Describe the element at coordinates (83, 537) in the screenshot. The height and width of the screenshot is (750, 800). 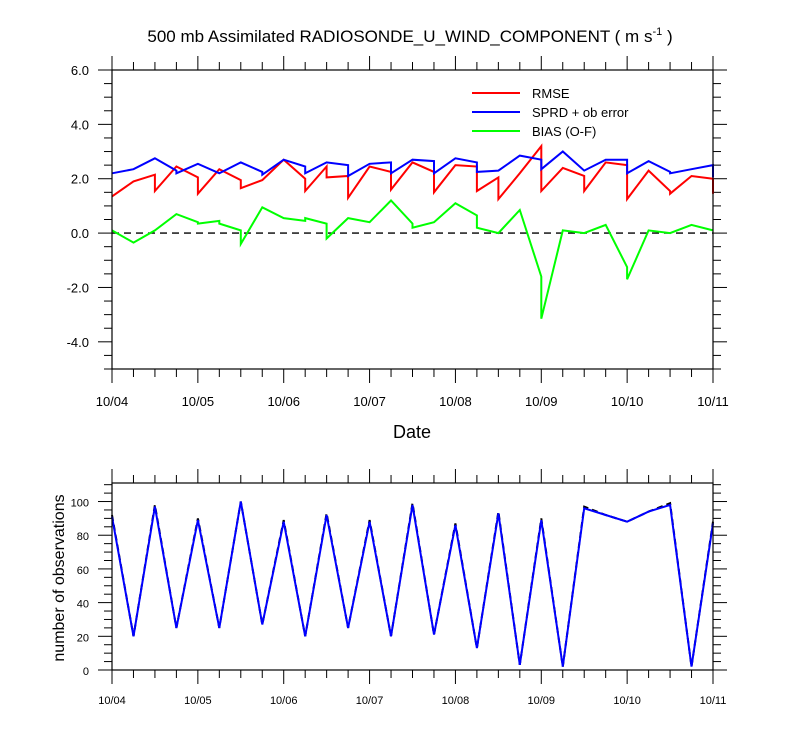
I see `y-tick-label: 80` at that location.